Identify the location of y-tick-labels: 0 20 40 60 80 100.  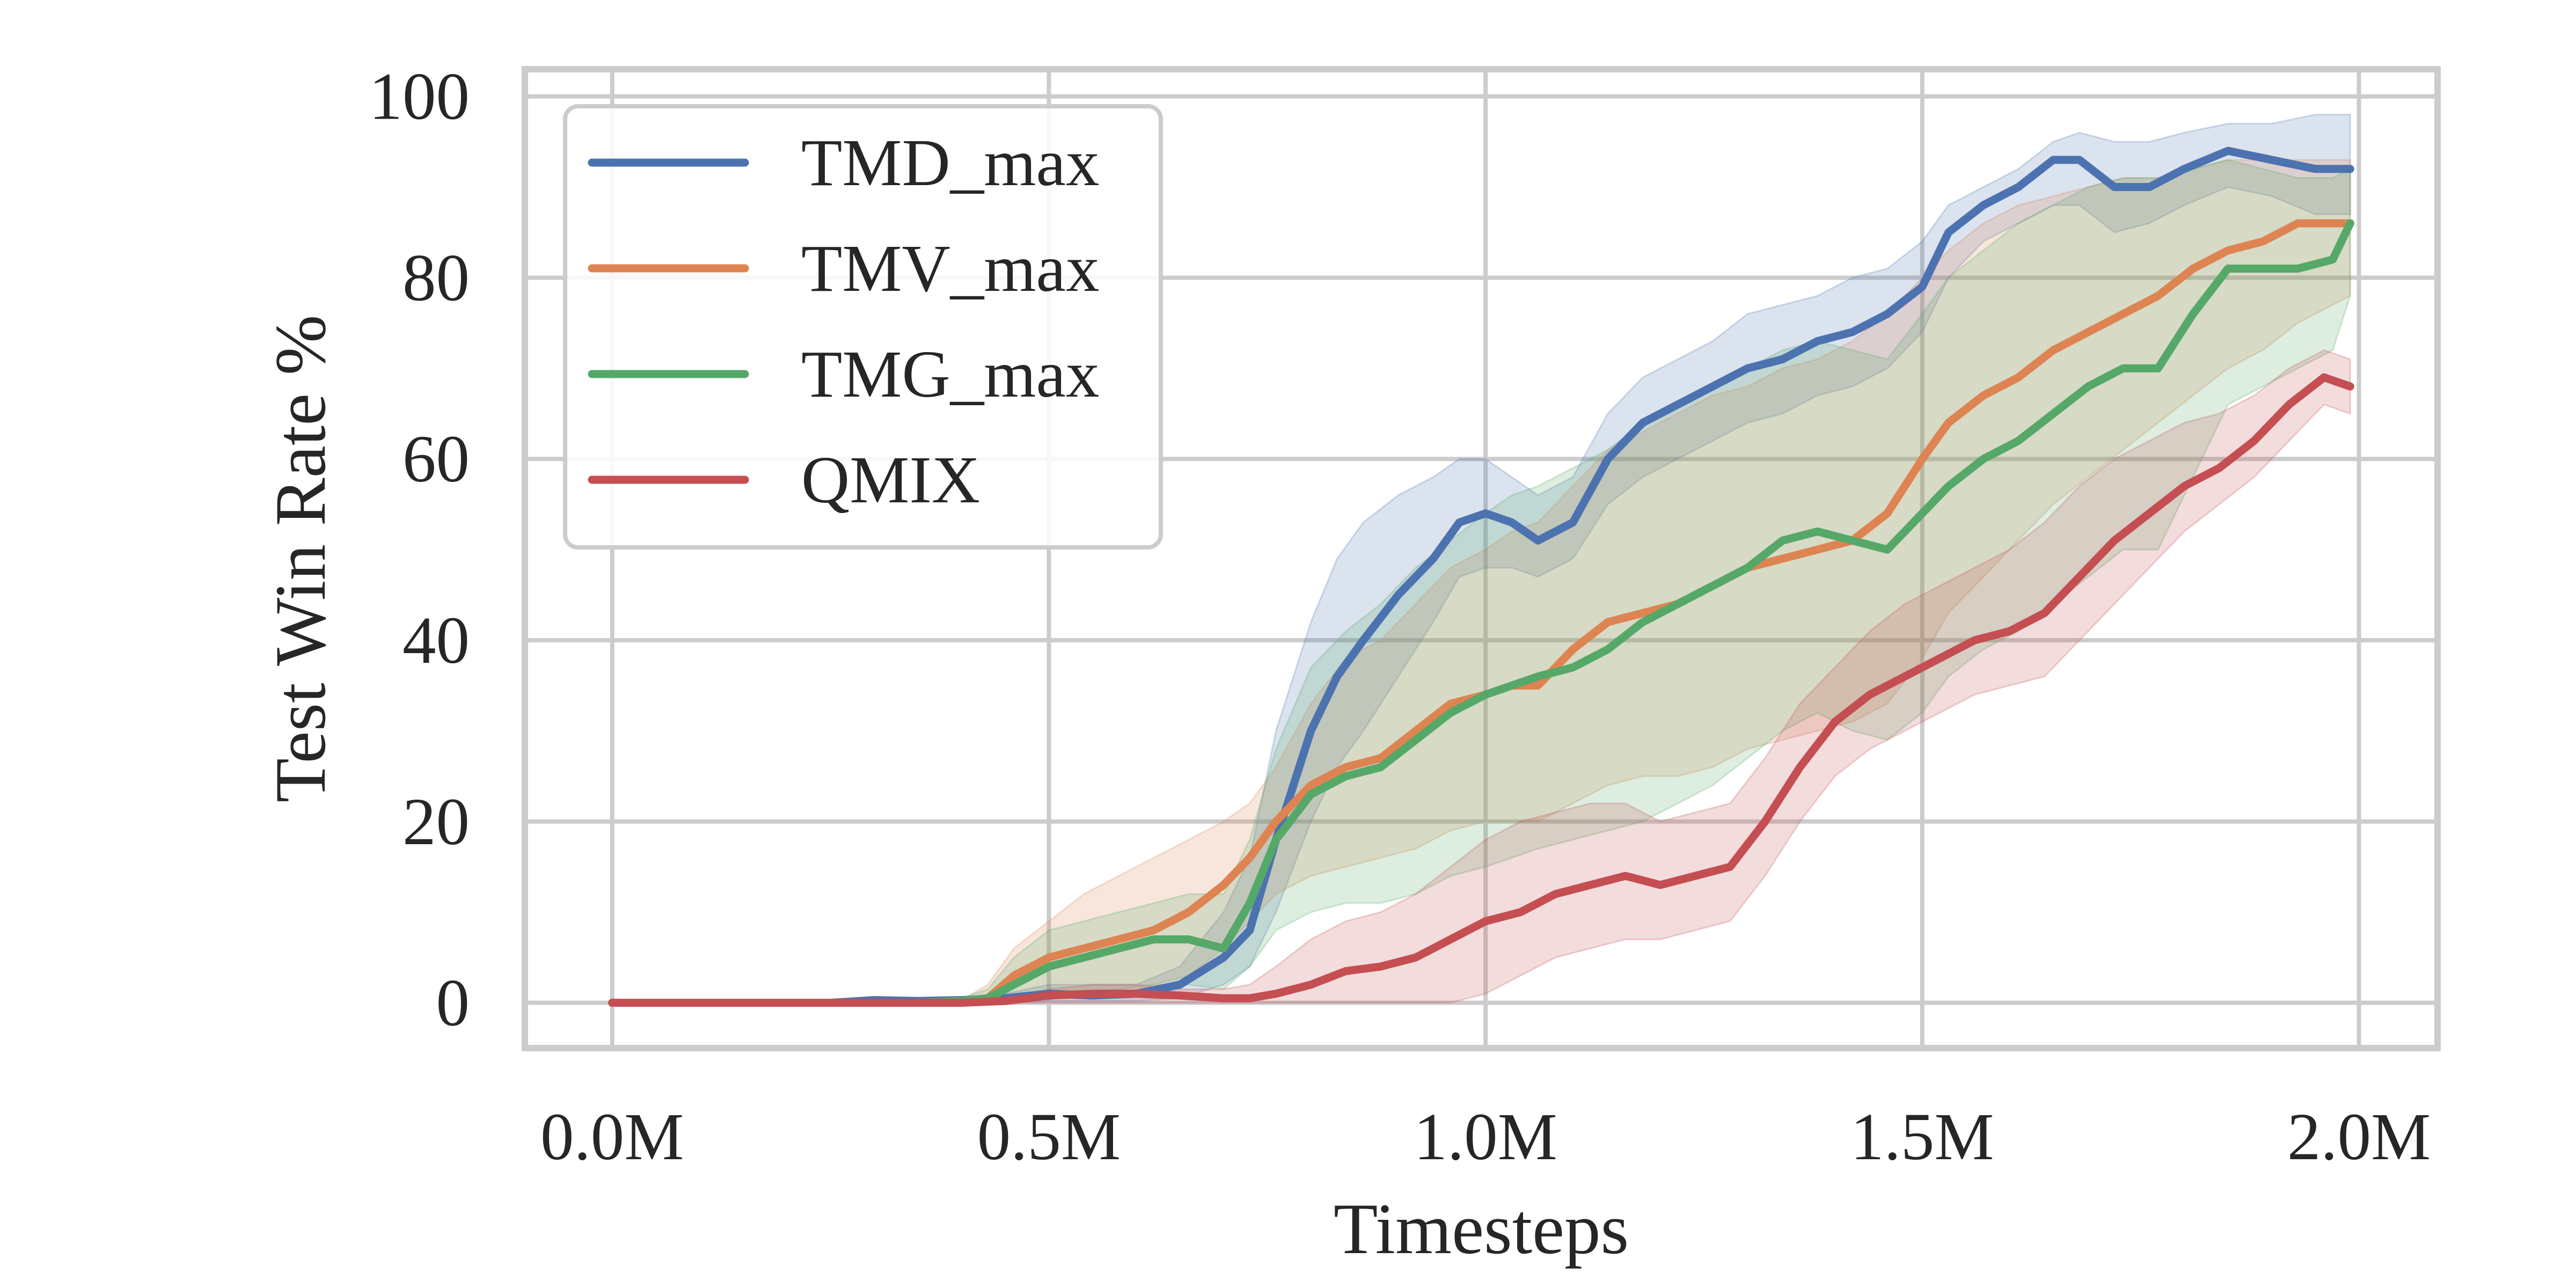
(419, 550).